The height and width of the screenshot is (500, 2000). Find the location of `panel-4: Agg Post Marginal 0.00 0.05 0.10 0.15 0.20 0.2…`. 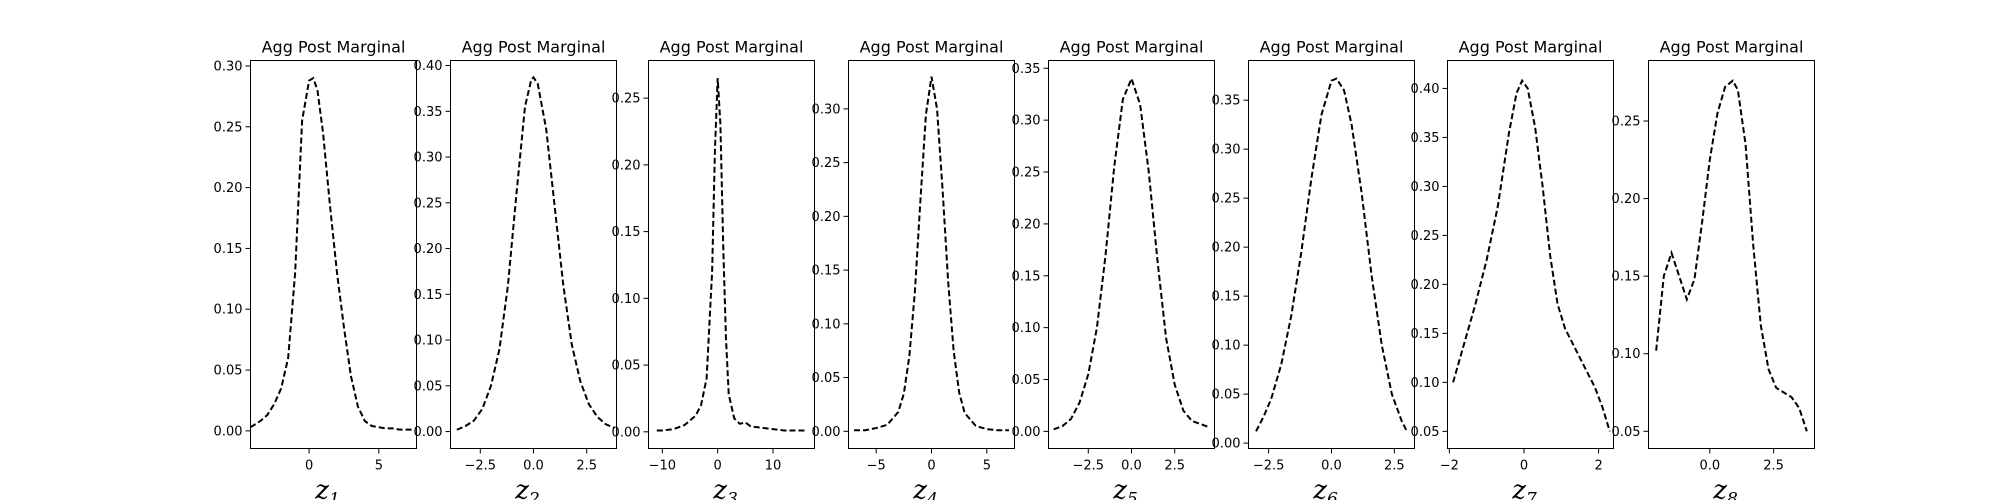

panel-4: Agg Post Marginal 0.00 0.05 0.10 0.15 0.20 0.2… is located at coordinates (913, 269).